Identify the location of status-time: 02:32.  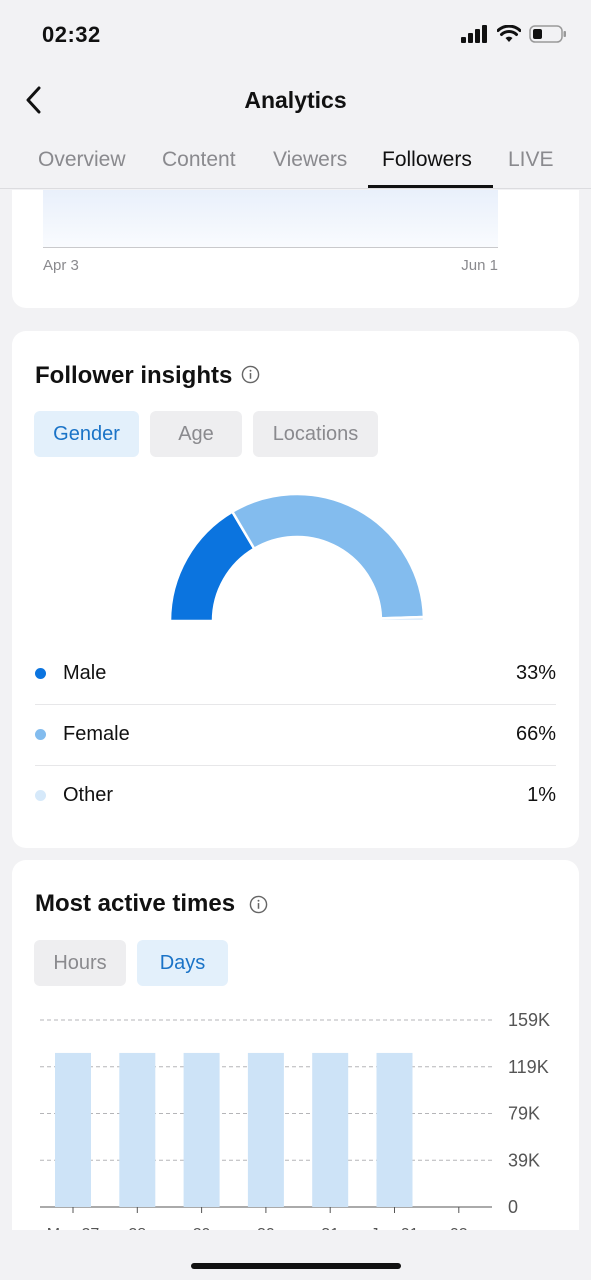
(71, 34).